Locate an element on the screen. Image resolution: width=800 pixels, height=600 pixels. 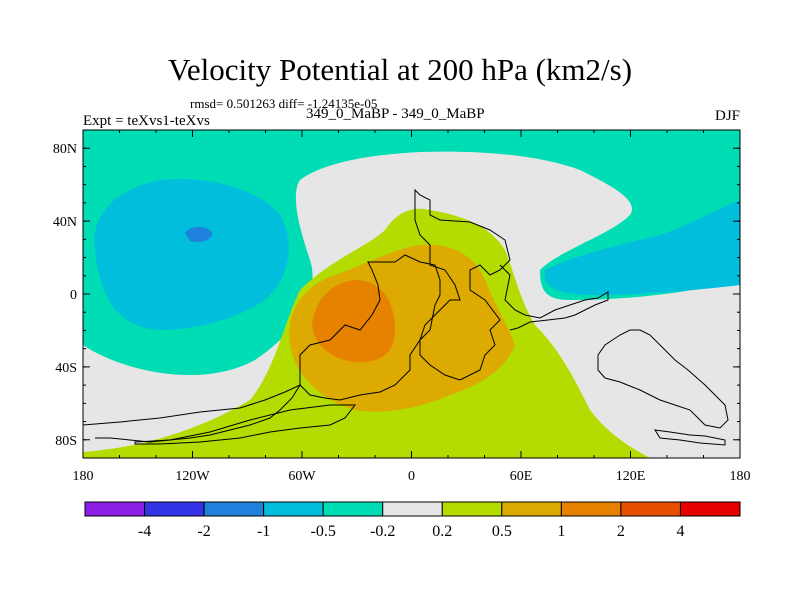
colorbar-label: -0.2 is located at coordinates (382, 531).